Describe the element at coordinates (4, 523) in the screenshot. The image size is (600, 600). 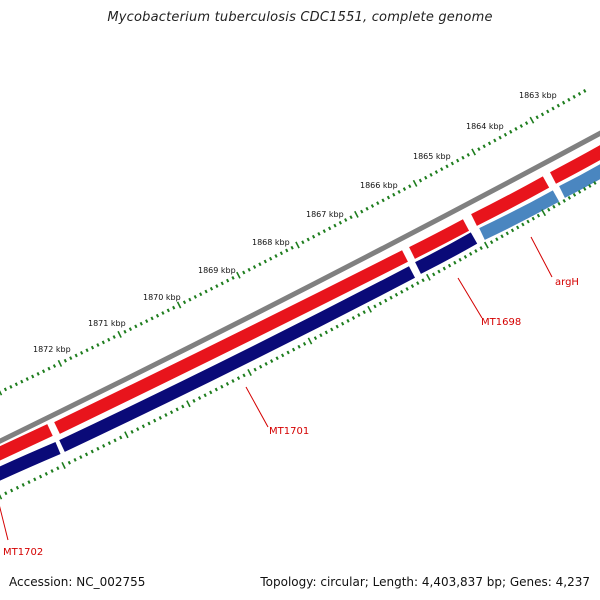
I see `leader-mt1702` at that location.